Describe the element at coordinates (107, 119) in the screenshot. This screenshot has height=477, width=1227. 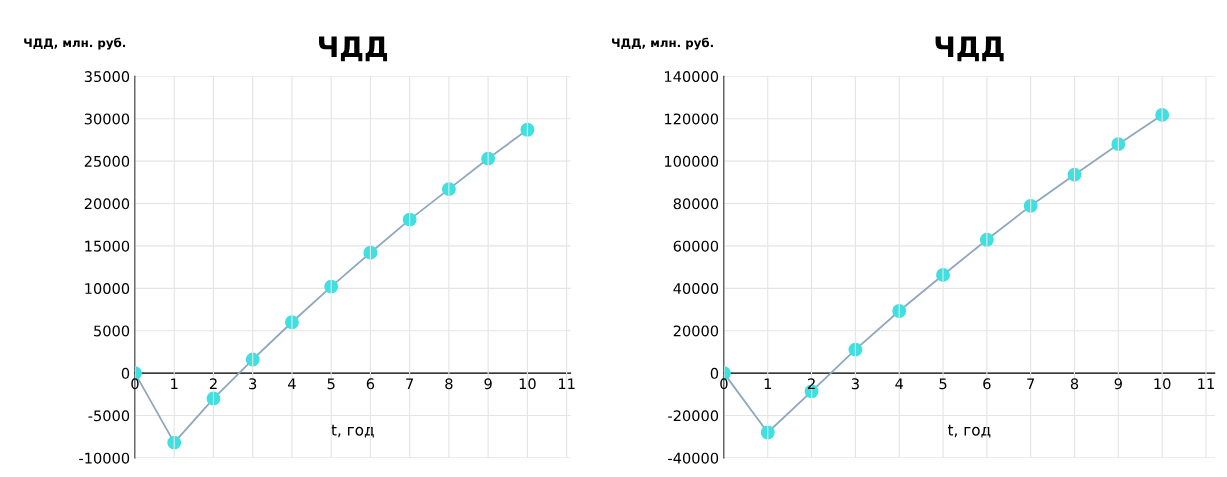
I see `y-tick-label: 30000` at that location.